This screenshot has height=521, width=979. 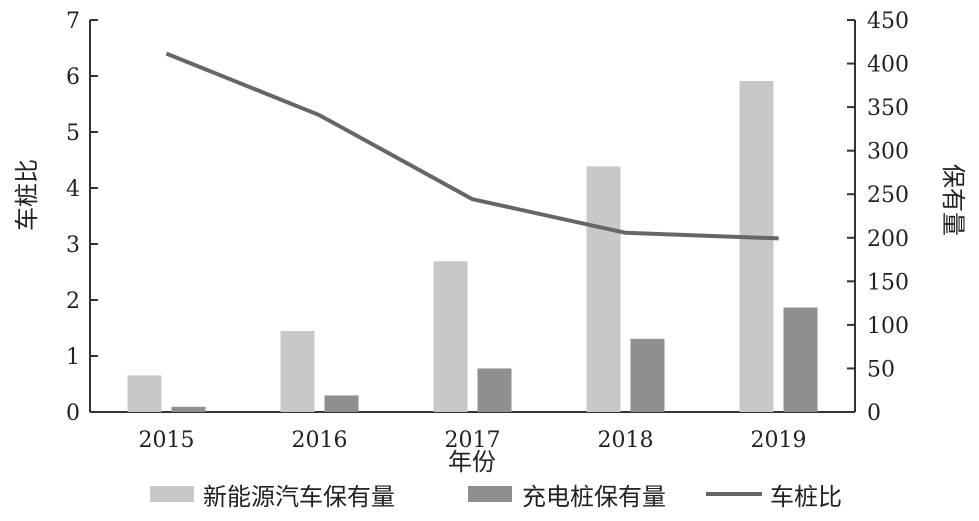 What do you see at coordinates (73, 357) in the screenshot?
I see `left-tick-label: 1` at bounding box center [73, 357].